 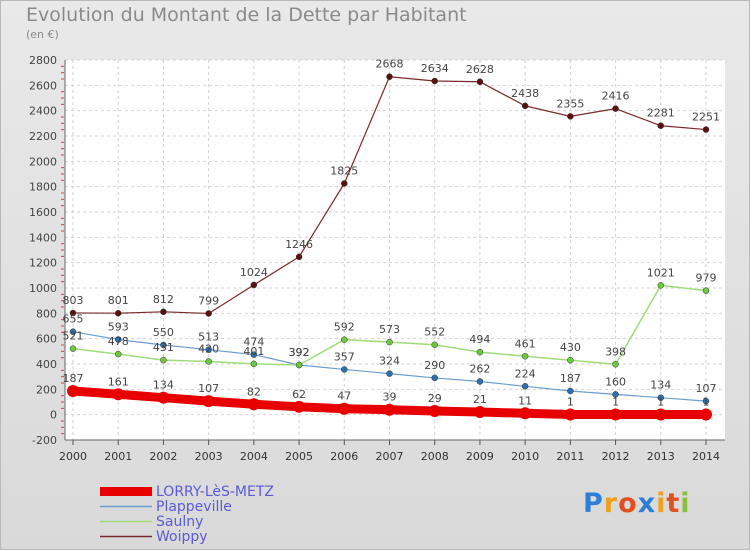 I want to click on data-label-plappeville: 107, so click(x=706, y=388).